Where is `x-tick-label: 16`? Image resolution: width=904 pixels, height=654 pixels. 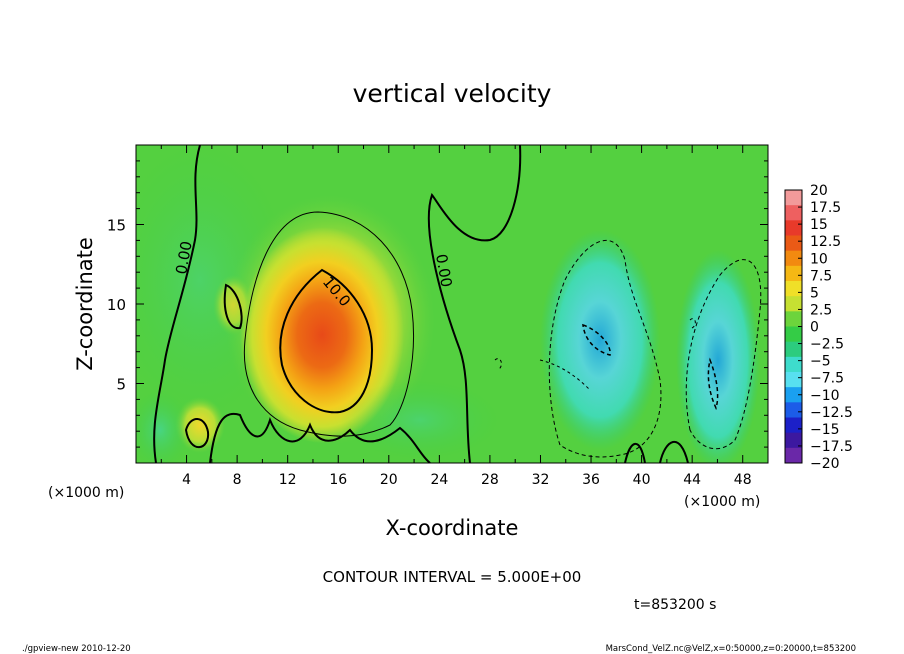 x-tick-label: 16 is located at coordinates (338, 480).